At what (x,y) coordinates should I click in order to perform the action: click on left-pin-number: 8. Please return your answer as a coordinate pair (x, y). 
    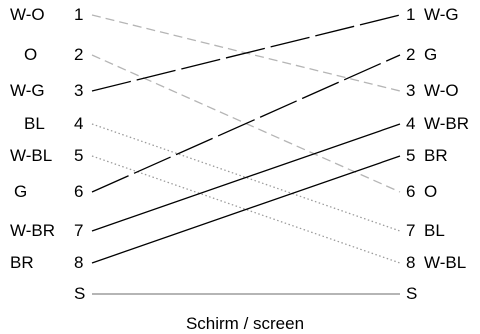
    Looking at the image, I should click on (78, 262).